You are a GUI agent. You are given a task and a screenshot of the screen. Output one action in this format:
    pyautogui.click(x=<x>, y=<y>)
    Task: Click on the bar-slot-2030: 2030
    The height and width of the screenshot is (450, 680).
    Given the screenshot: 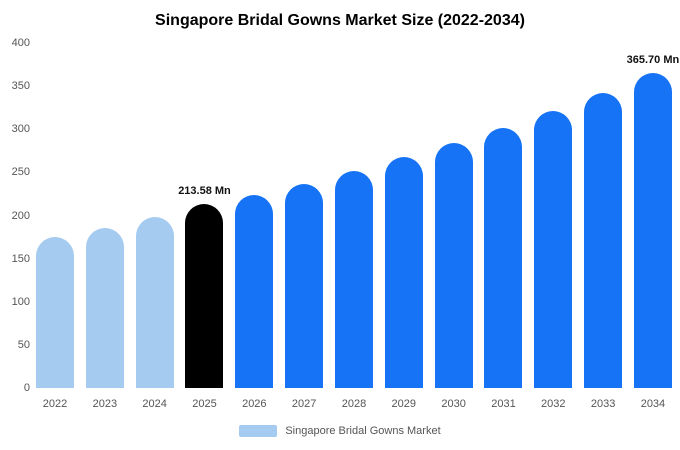 What is the action you would take?
    pyautogui.click(x=453, y=226)
    